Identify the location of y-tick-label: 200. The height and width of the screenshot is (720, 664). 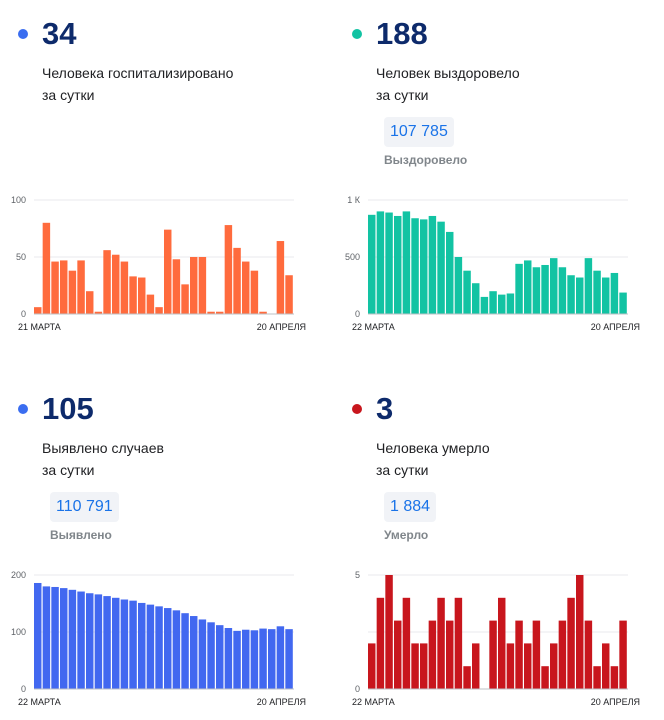
(18, 575).